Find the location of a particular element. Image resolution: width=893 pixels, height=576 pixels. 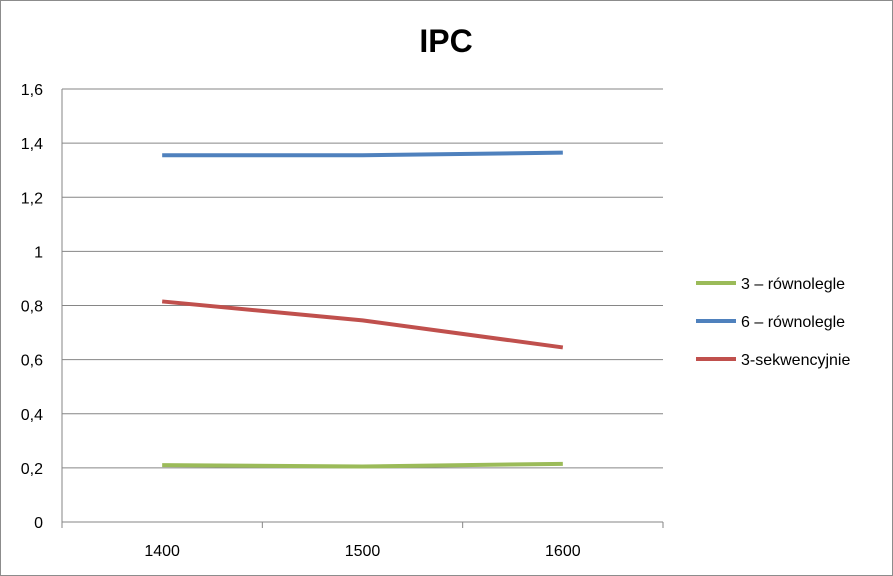

legend-label-1: 3 – równolegle is located at coordinates (793, 284).